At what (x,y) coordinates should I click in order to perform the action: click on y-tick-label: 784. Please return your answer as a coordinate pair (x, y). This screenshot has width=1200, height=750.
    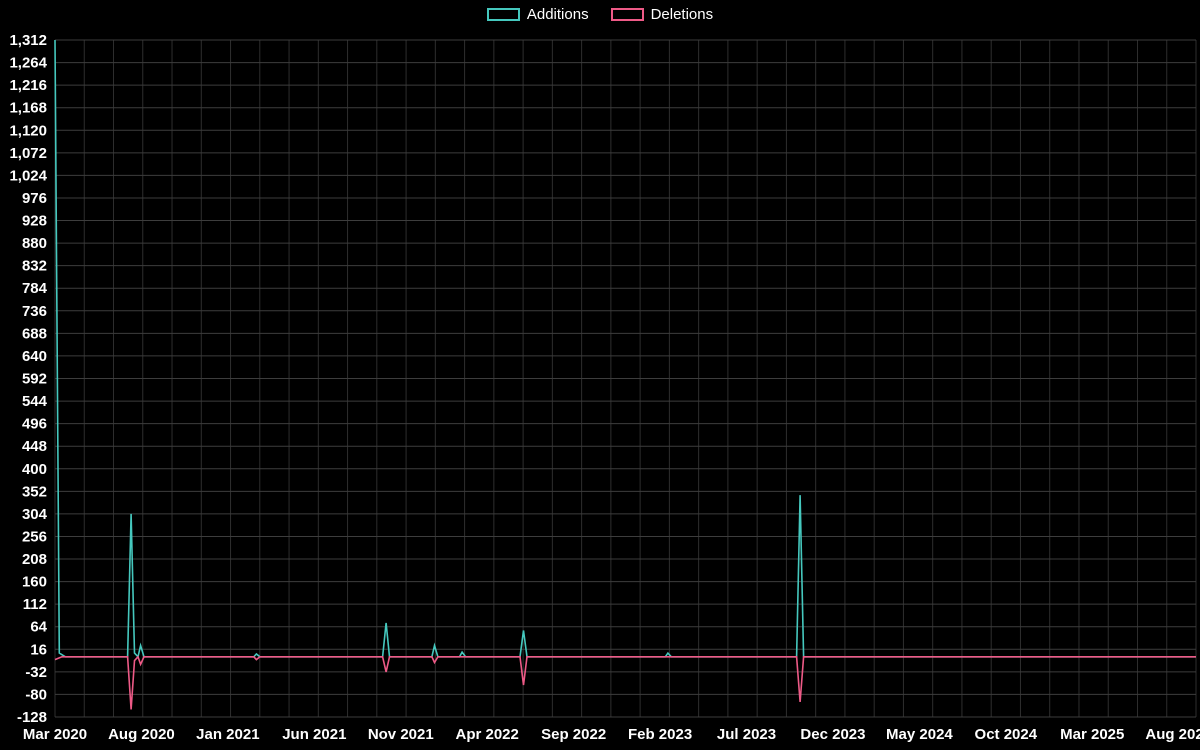
    Looking at the image, I should click on (35, 288).